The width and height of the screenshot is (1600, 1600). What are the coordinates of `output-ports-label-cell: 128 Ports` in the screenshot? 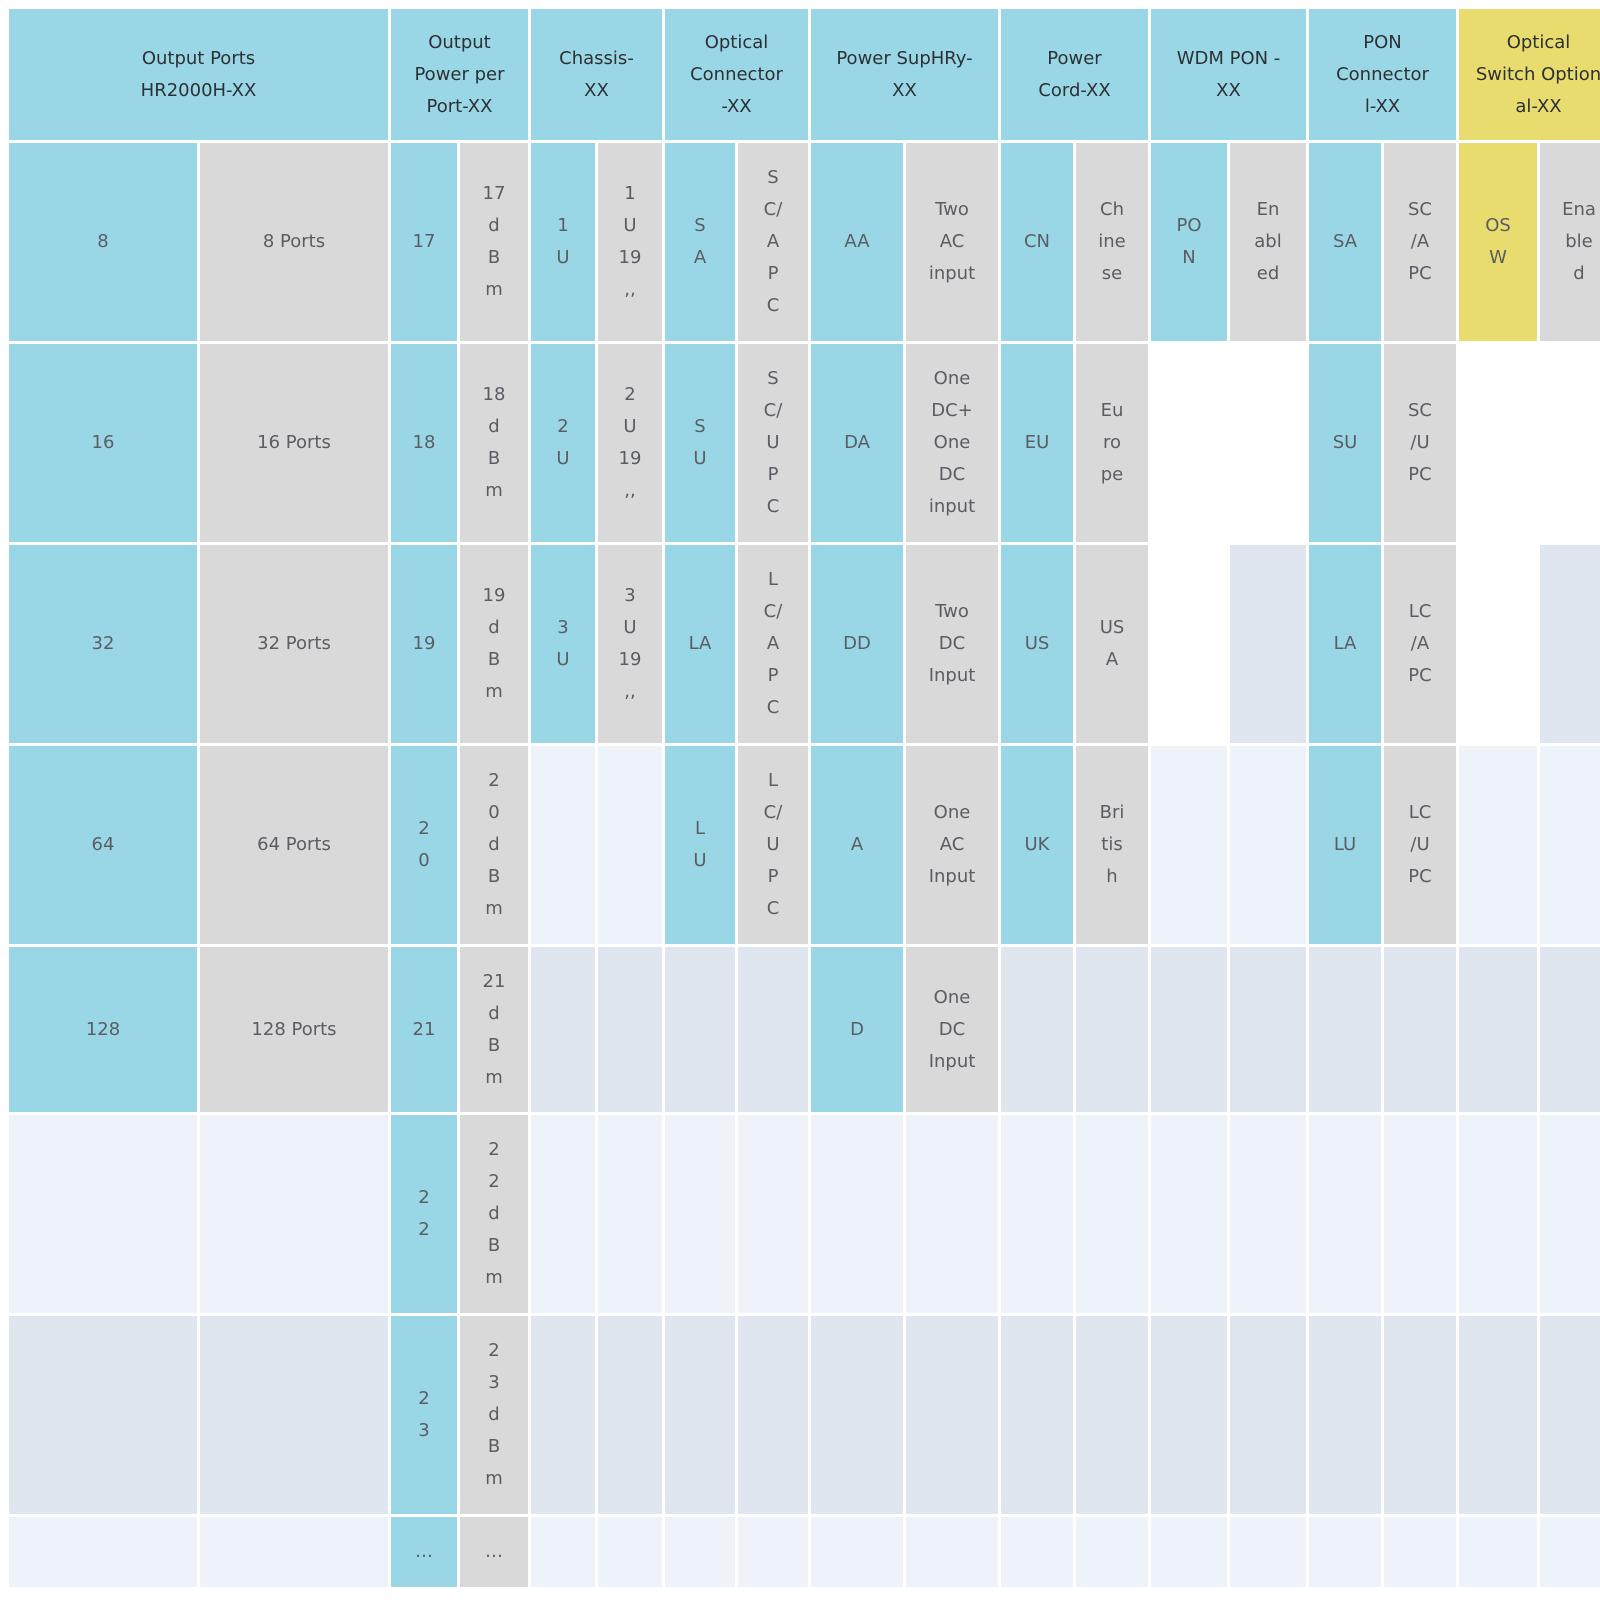 It's located at (294, 1029).